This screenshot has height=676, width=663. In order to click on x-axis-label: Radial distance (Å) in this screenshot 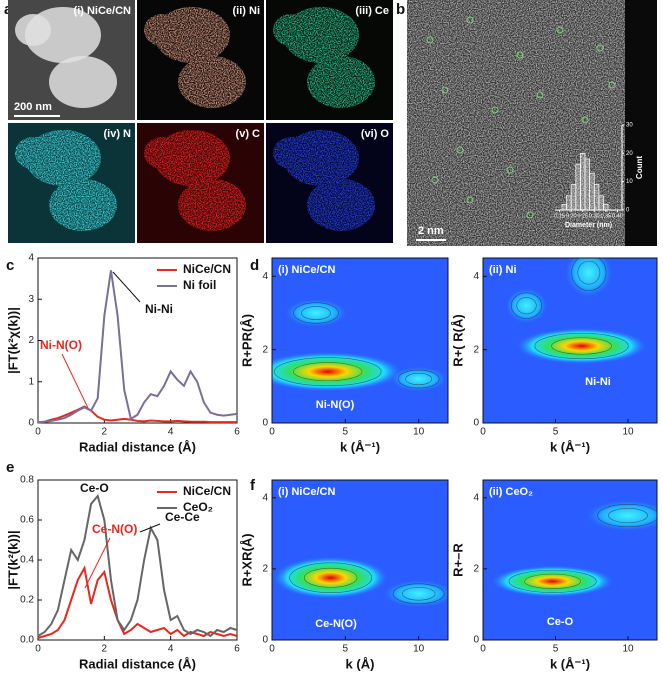, I will do `click(137, 446)`.